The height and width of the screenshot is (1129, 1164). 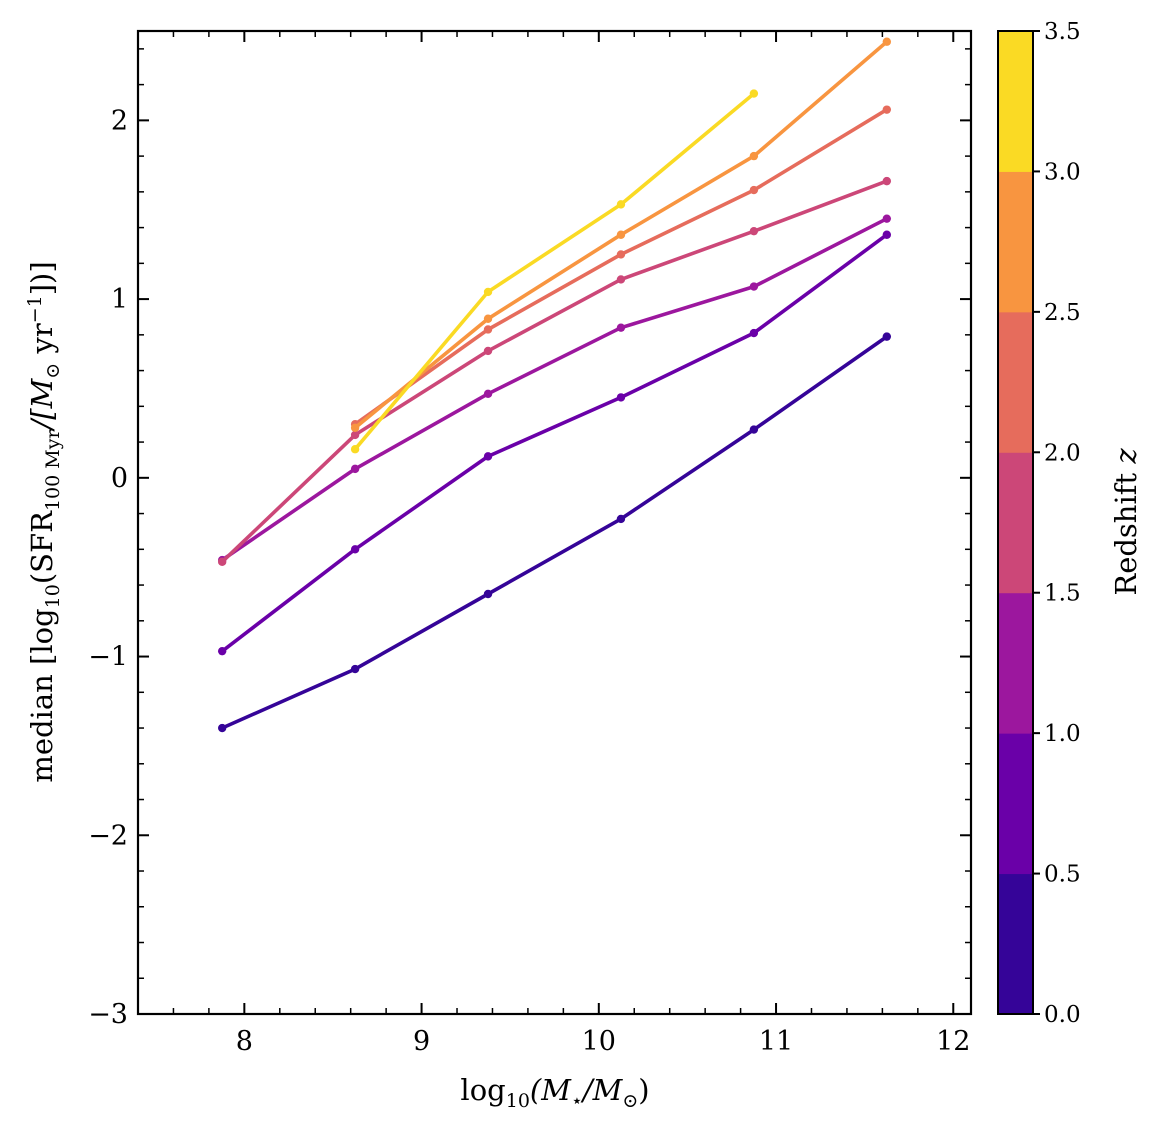 What do you see at coordinates (108, 567) in the screenshot?
I see `y-tick-labels: −3 −2 −1 0 1 2` at bounding box center [108, 567].